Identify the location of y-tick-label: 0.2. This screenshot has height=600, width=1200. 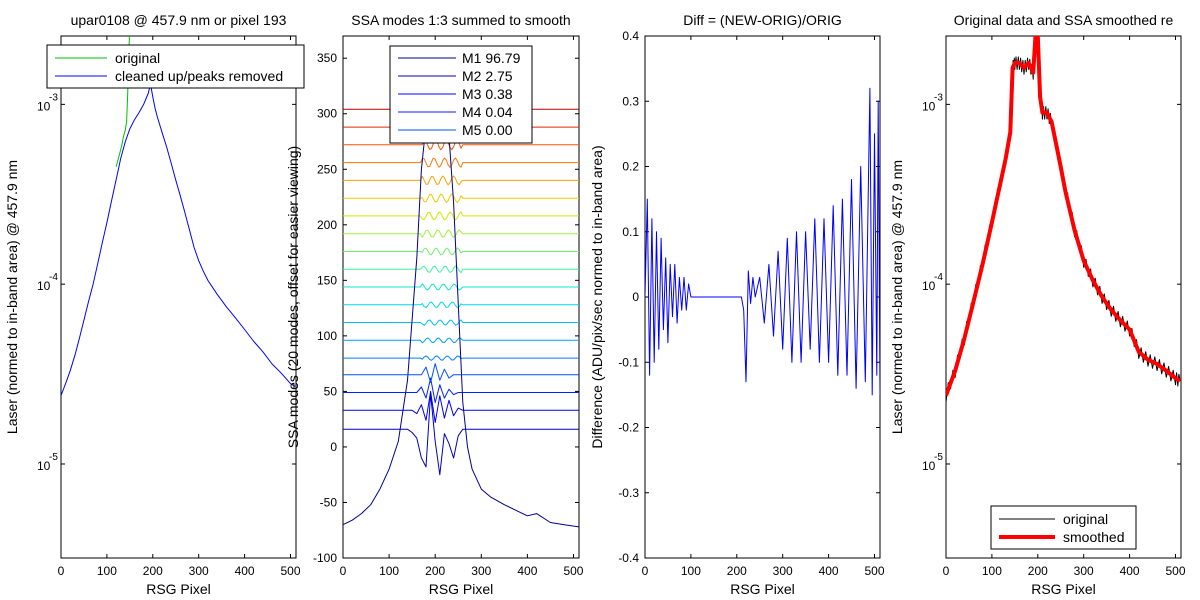
(630, 167).